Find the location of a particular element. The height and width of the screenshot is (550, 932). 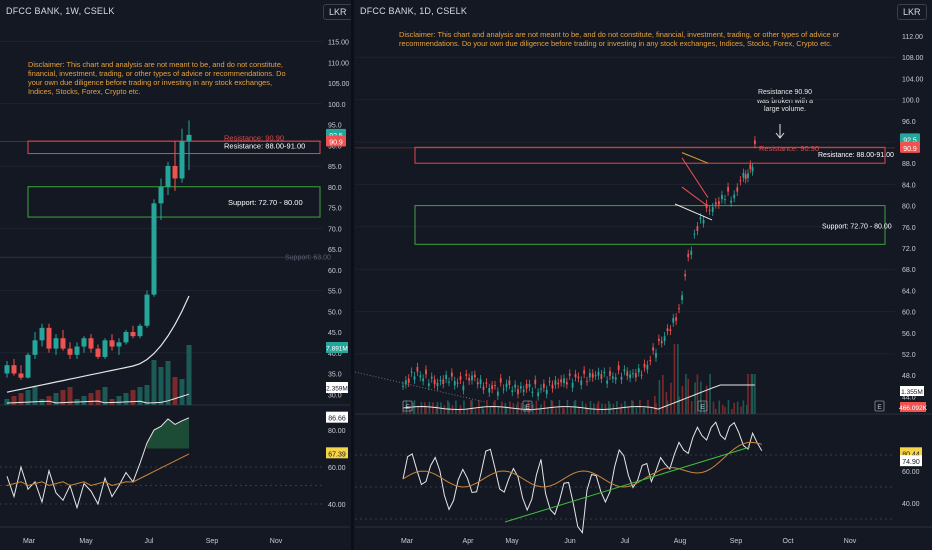

weekly-rsi-ma-badge-bg is located at coordinates (337, 453).